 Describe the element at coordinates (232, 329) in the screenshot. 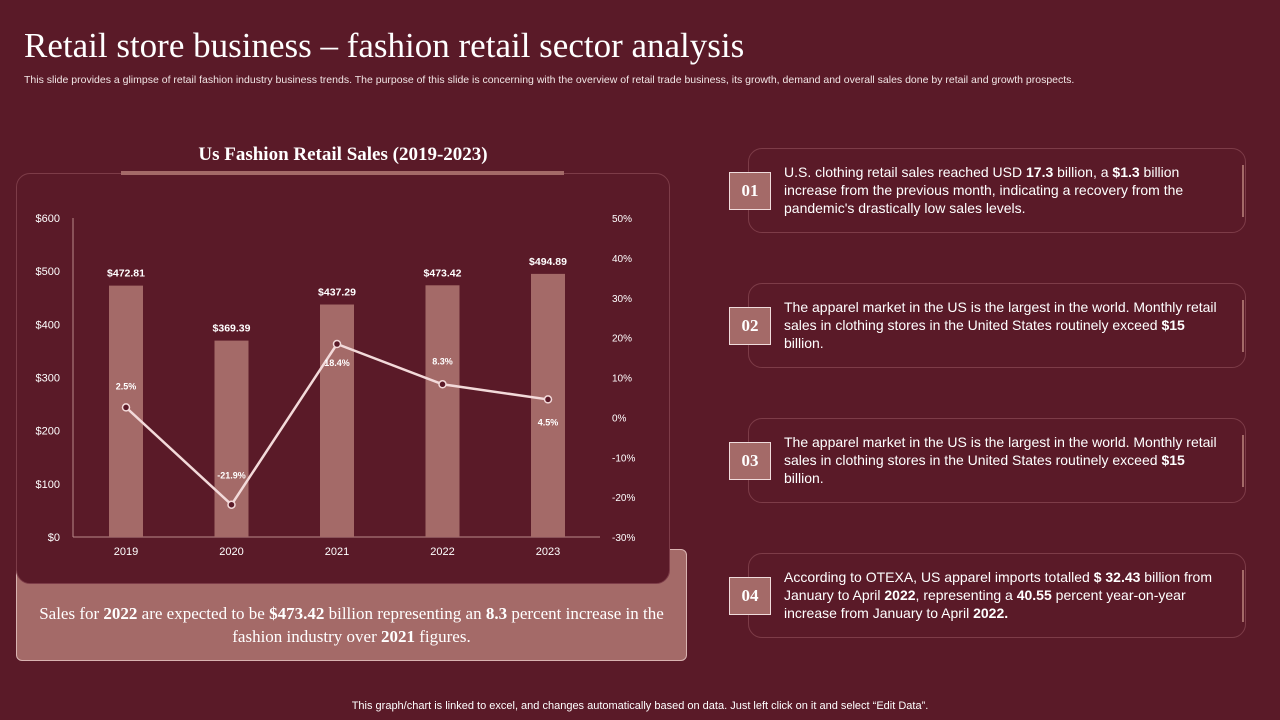

I see `bar-data-label: $369.39` at that location.